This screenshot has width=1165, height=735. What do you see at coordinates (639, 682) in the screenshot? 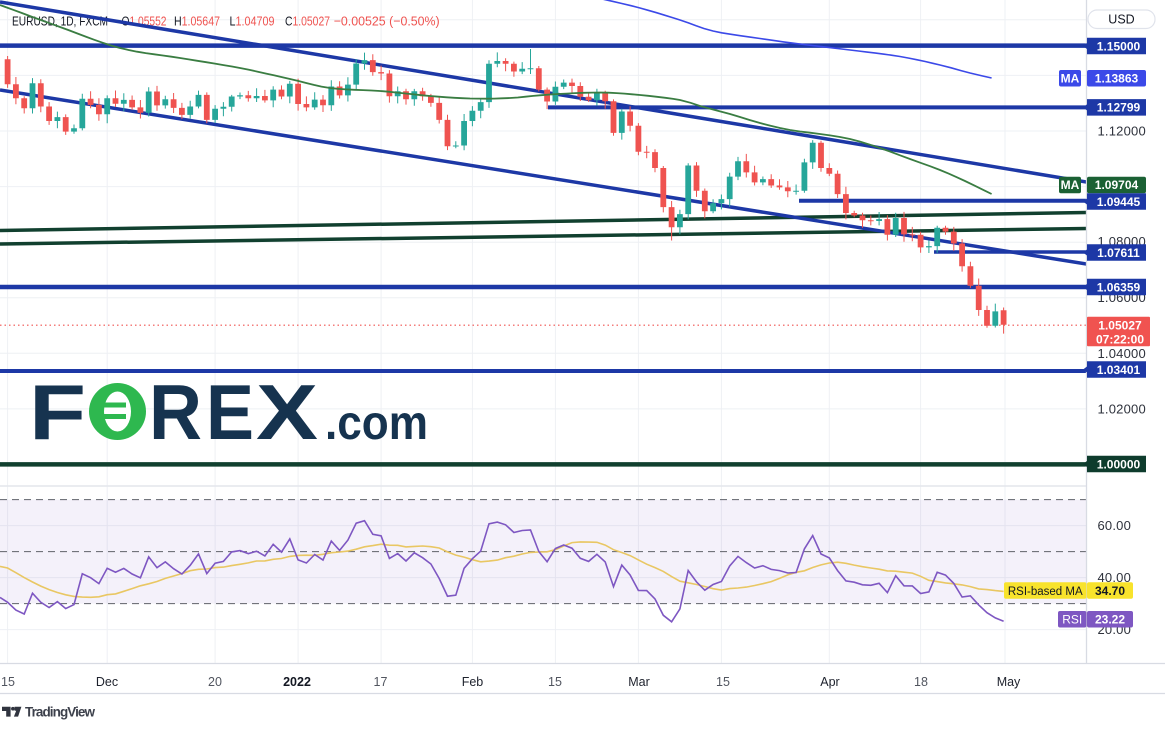
I see `svg-text: Mar` at bounding box center [639, 682].